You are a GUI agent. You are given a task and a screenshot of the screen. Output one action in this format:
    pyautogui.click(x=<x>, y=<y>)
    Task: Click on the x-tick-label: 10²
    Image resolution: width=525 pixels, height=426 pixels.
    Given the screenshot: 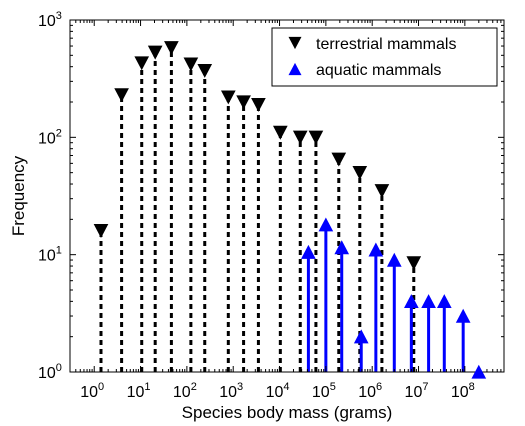 What is the action you would take?
    pyautogui.click(x=185, y=391)
    